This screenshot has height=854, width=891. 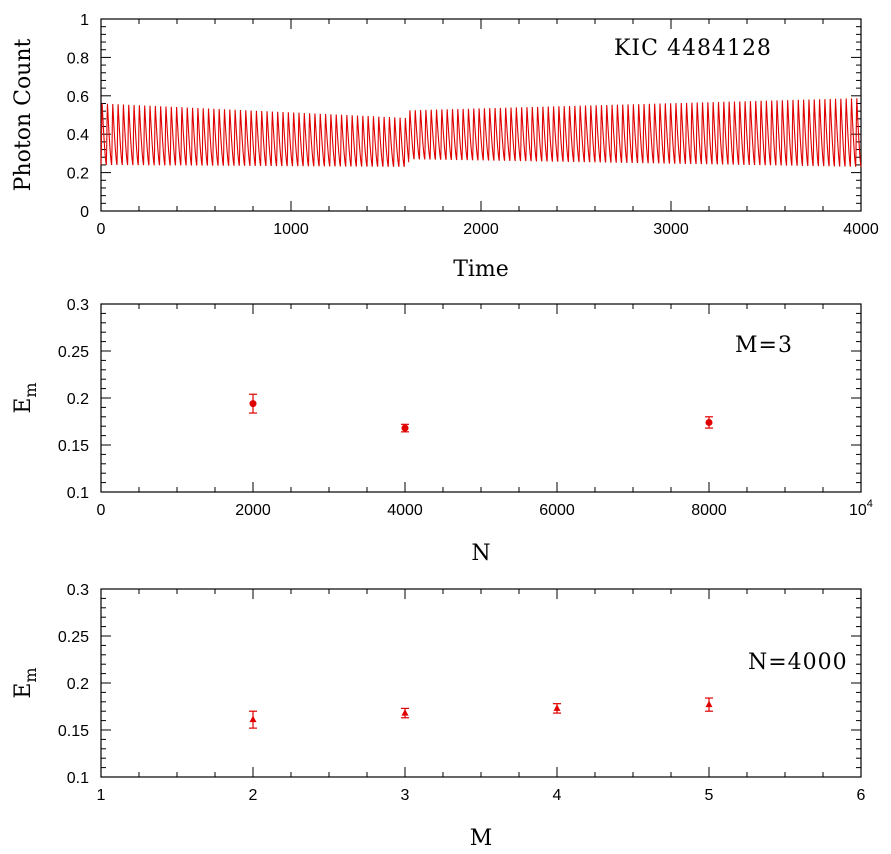 I want to click on x-tick-label: 6000, so click(x=557, y=510).